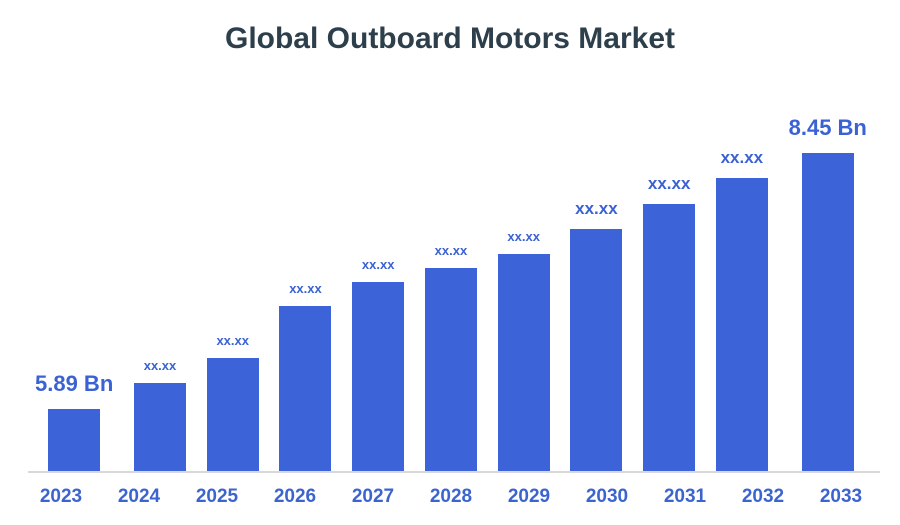  What do you see at coordinates (529, 496) in the screenshot?
I see `x-tick-label: 2029` at bounding box center [529, 496].